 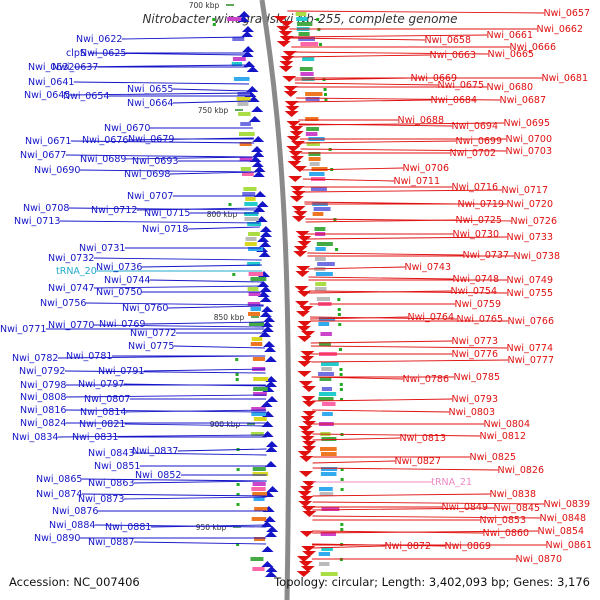 I want to click on gene-label-minus: Nwi_0622, so click(x=99, y=39).